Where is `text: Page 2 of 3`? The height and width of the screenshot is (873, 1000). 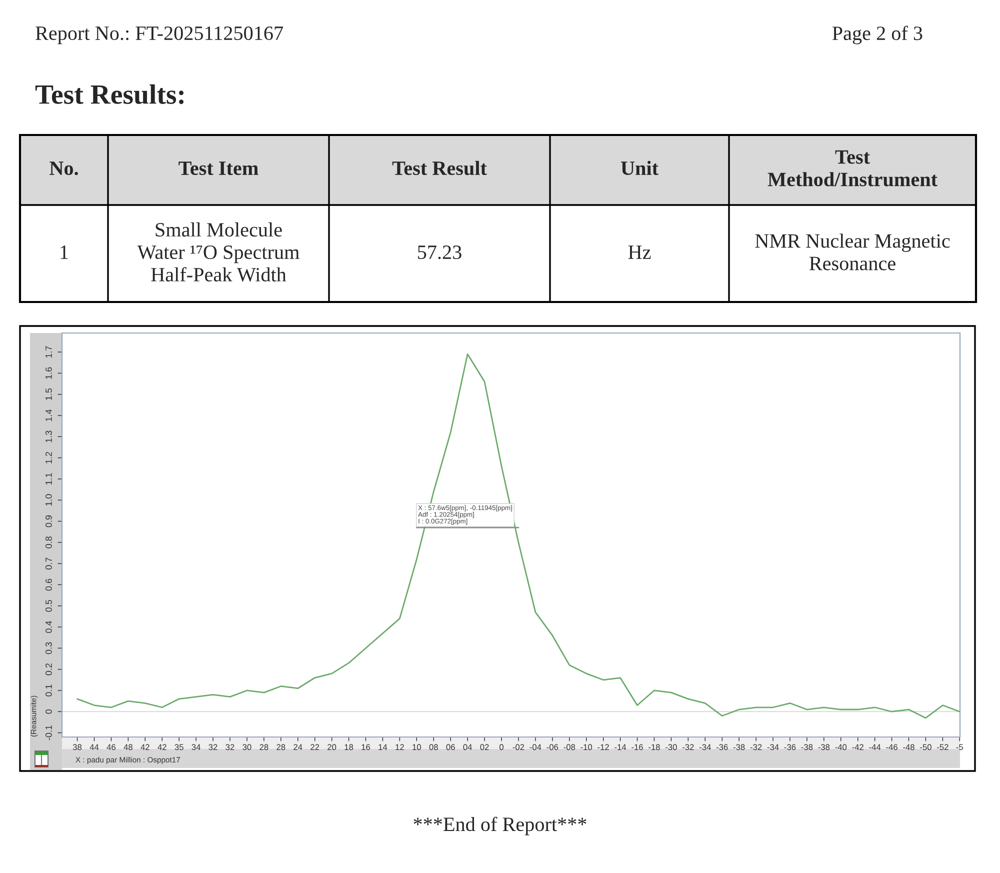 text: Page 2 of 3 is located at coordinates (877, 35).